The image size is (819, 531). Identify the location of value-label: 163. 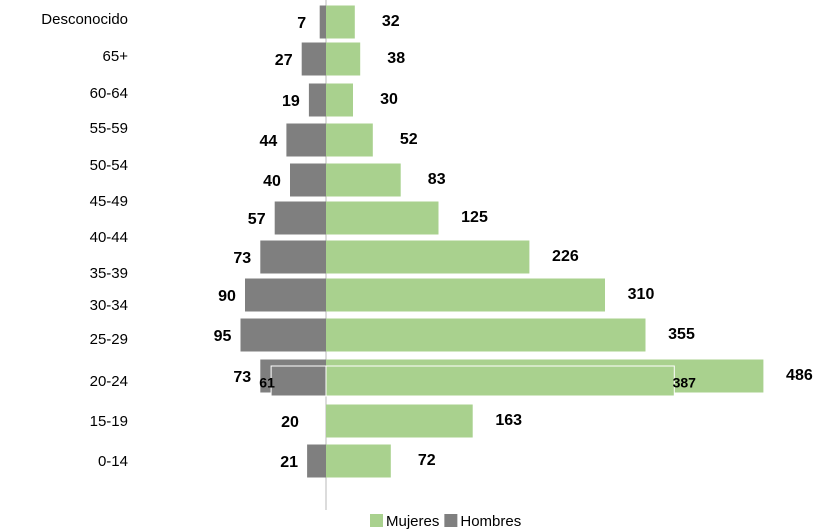
(508, 420).